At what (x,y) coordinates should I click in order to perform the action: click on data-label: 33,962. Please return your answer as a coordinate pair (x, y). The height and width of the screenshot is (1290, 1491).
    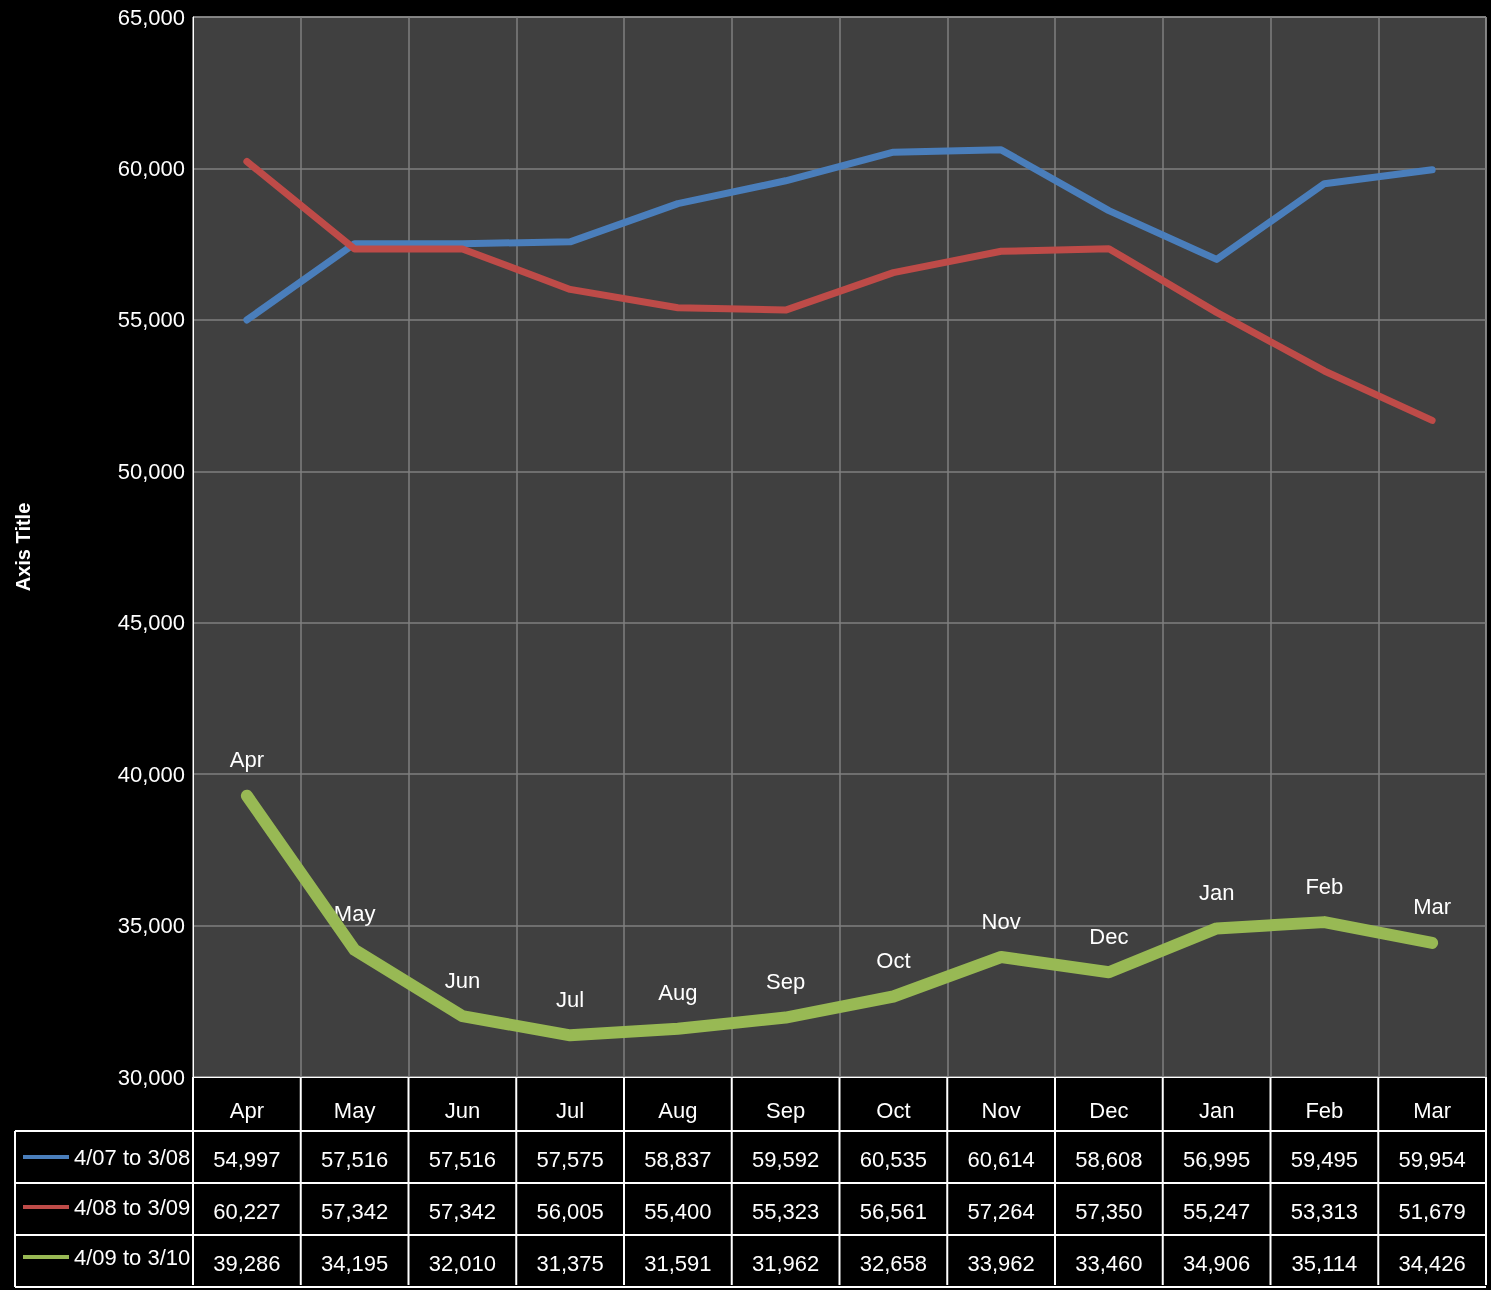
    Looking at the image, I should click on (1001, 1263).